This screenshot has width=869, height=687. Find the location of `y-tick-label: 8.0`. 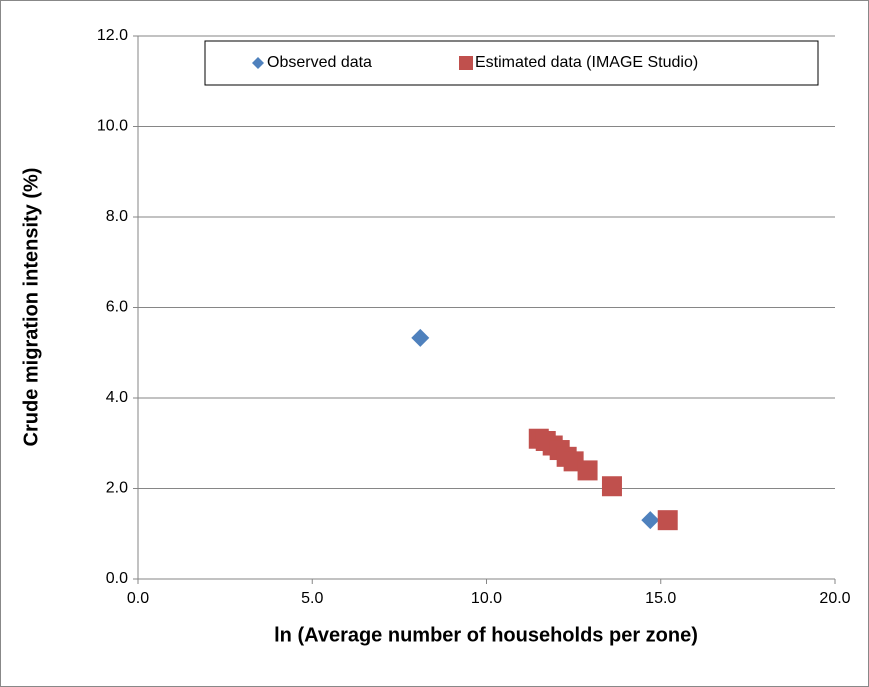

y-tick-label: 8.0 is located at coordinates (117, 216).